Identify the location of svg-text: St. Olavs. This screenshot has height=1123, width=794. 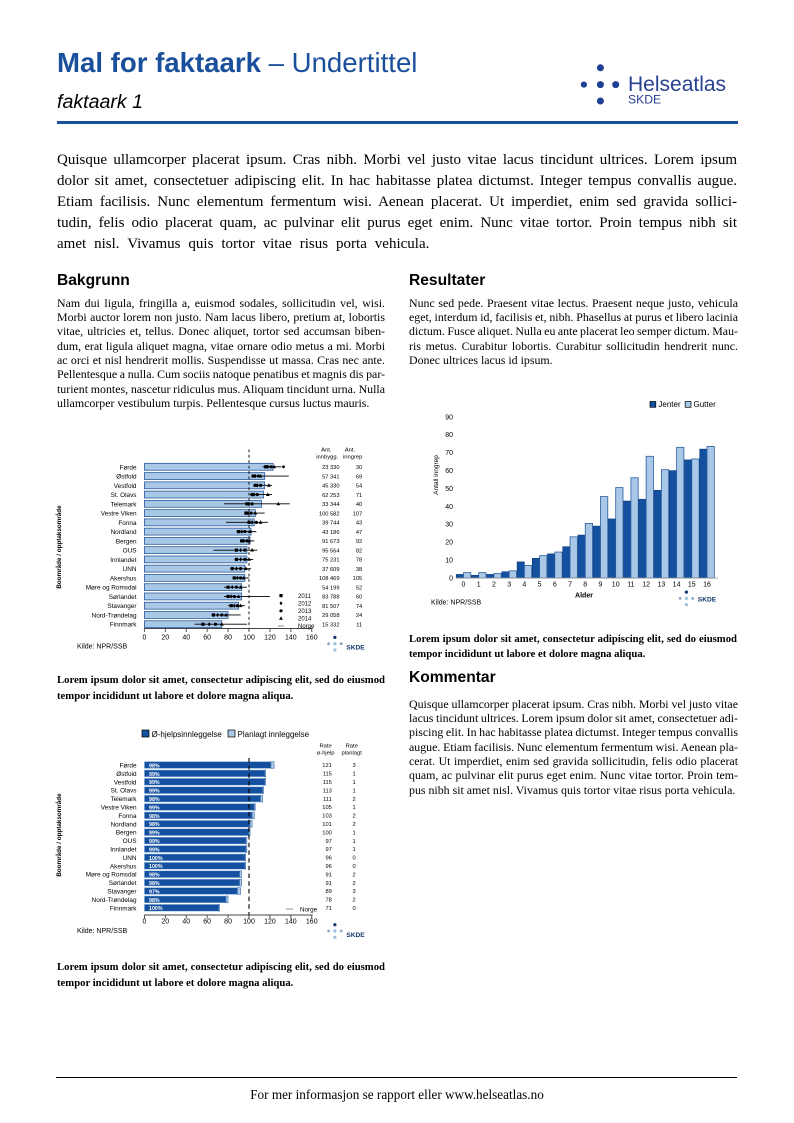
(124, 495).